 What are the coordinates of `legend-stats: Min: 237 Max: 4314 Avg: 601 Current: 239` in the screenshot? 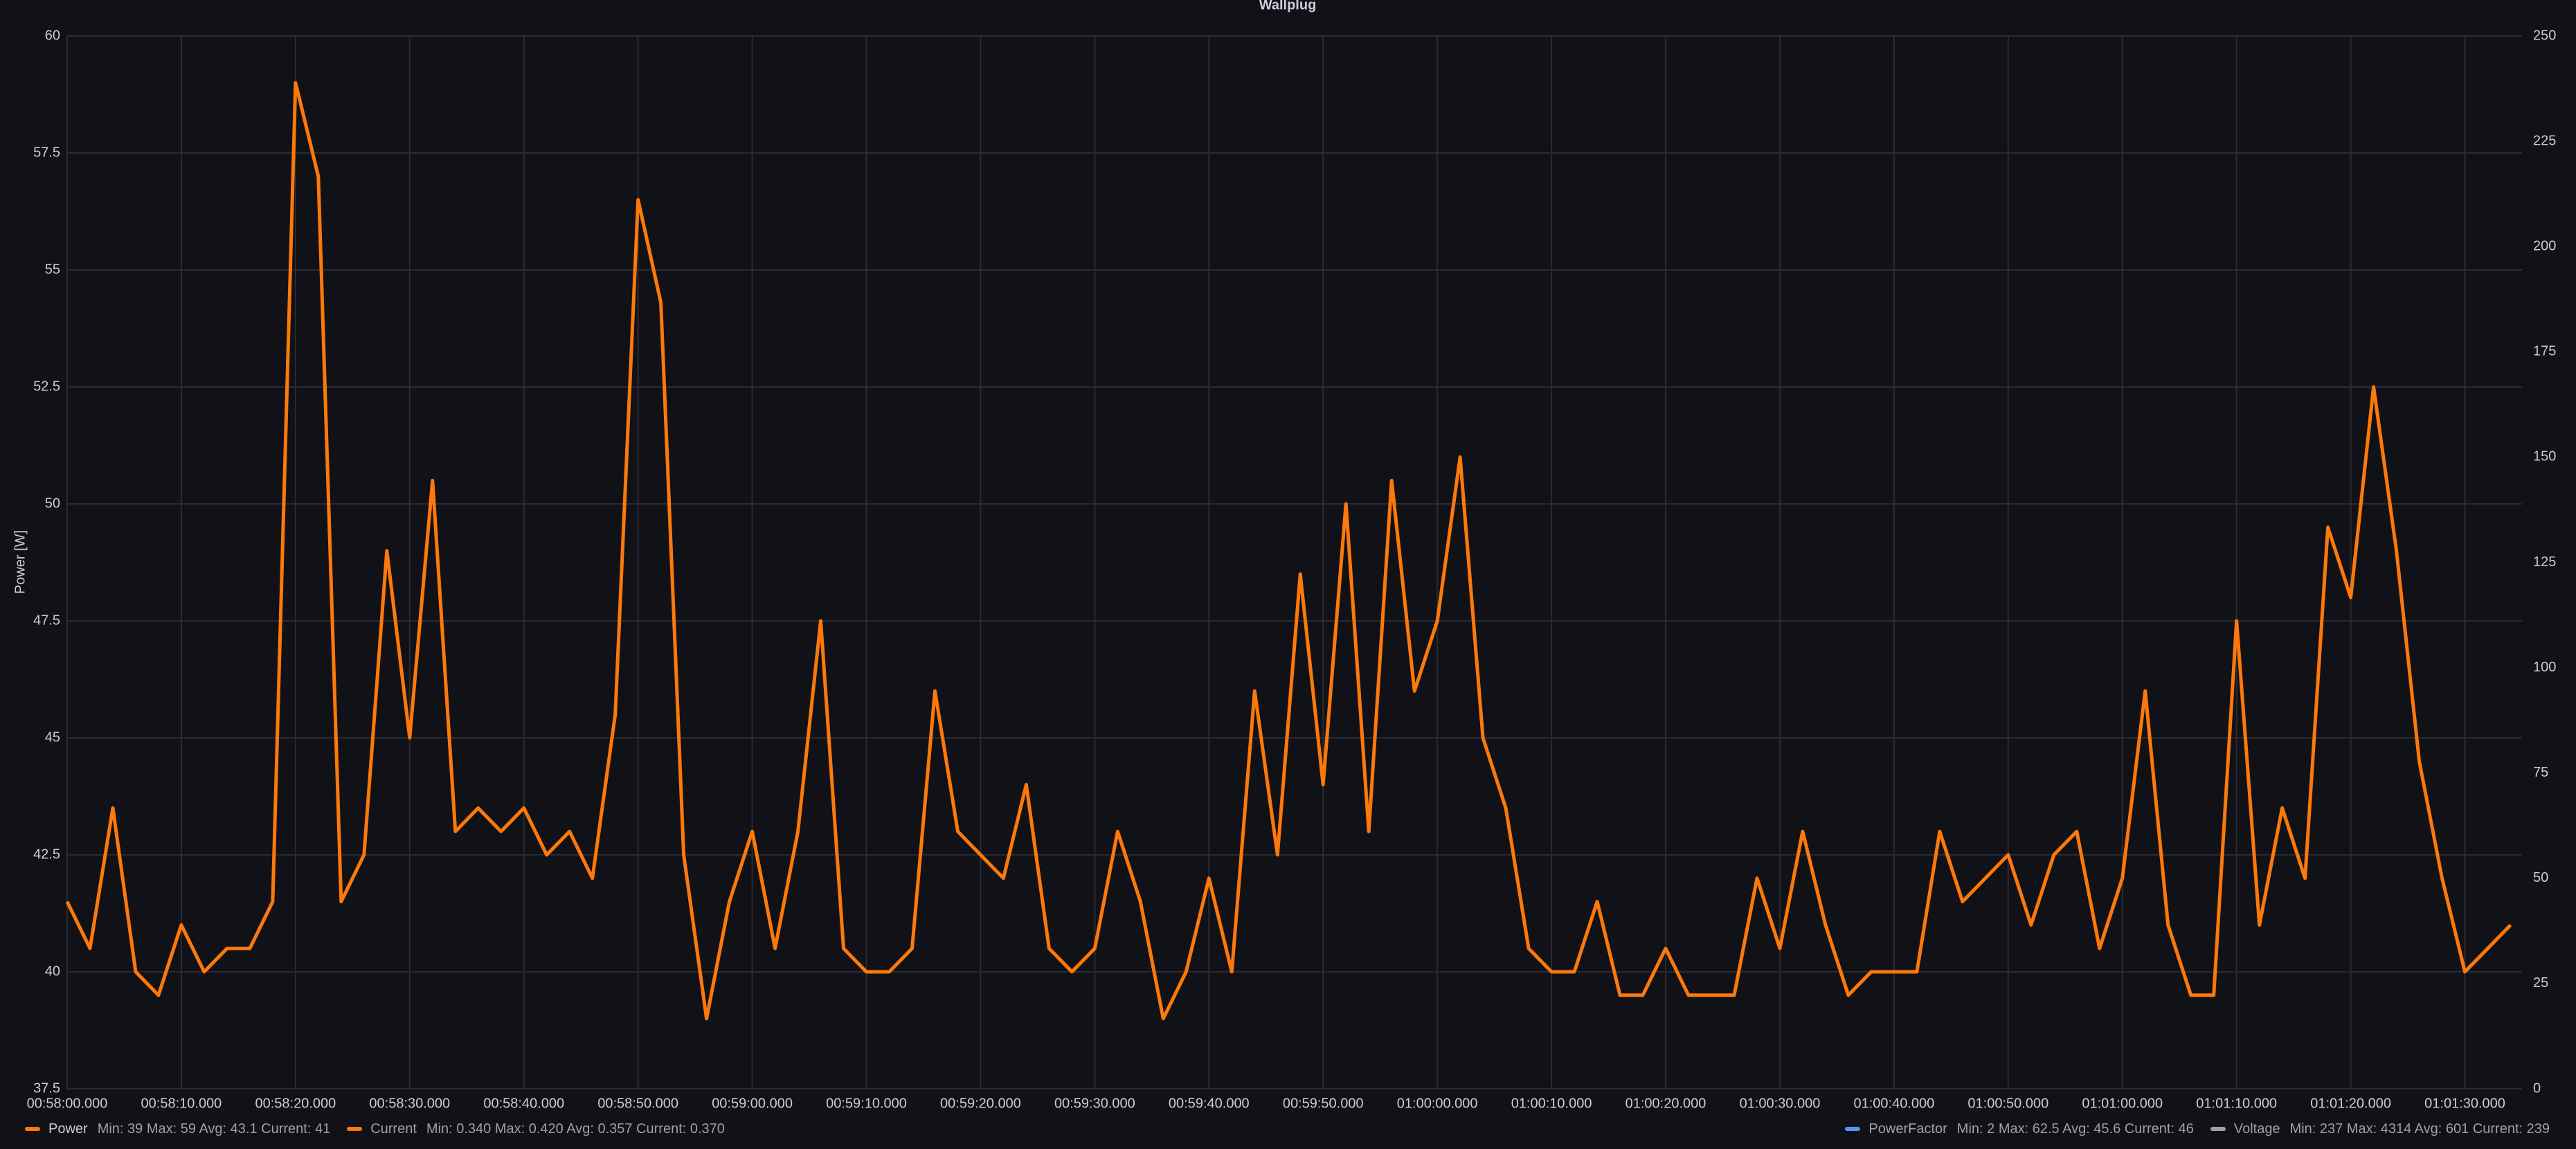 It's located at (2419, 1129).